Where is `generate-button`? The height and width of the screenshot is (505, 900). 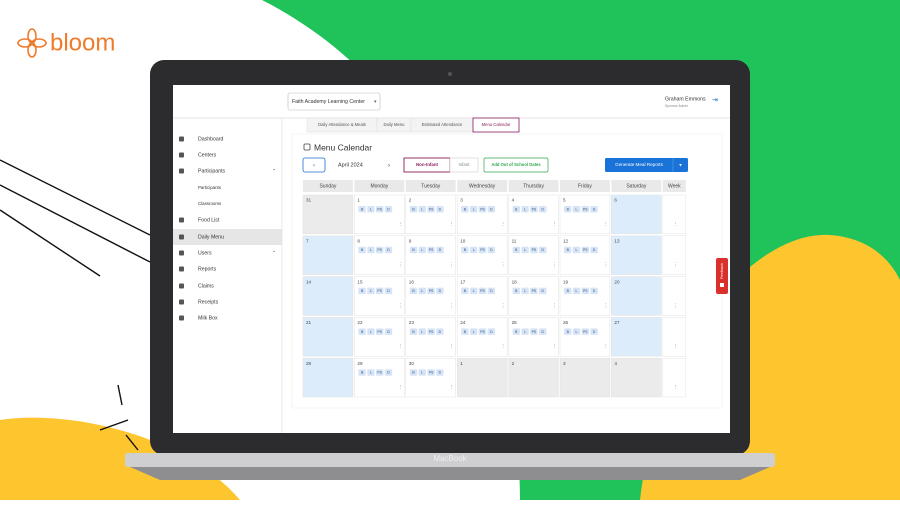
generate-button is located at coordinates (646, 165).